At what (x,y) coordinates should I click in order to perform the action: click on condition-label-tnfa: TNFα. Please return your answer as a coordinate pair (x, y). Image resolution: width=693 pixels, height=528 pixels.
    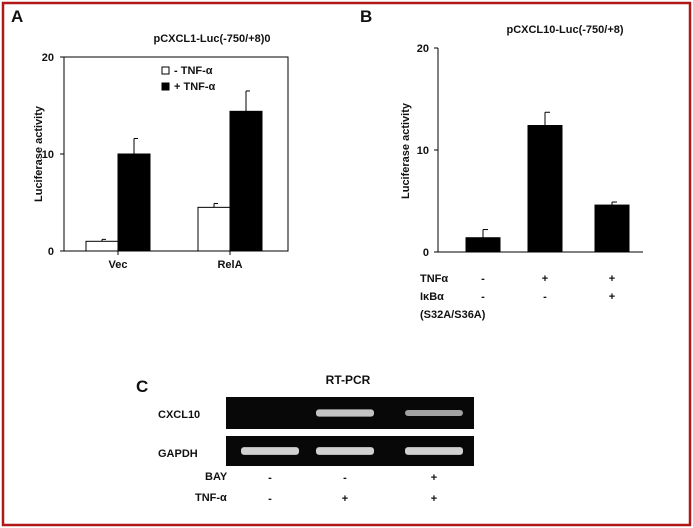
    Looking at the image, I should click on (434, 279).